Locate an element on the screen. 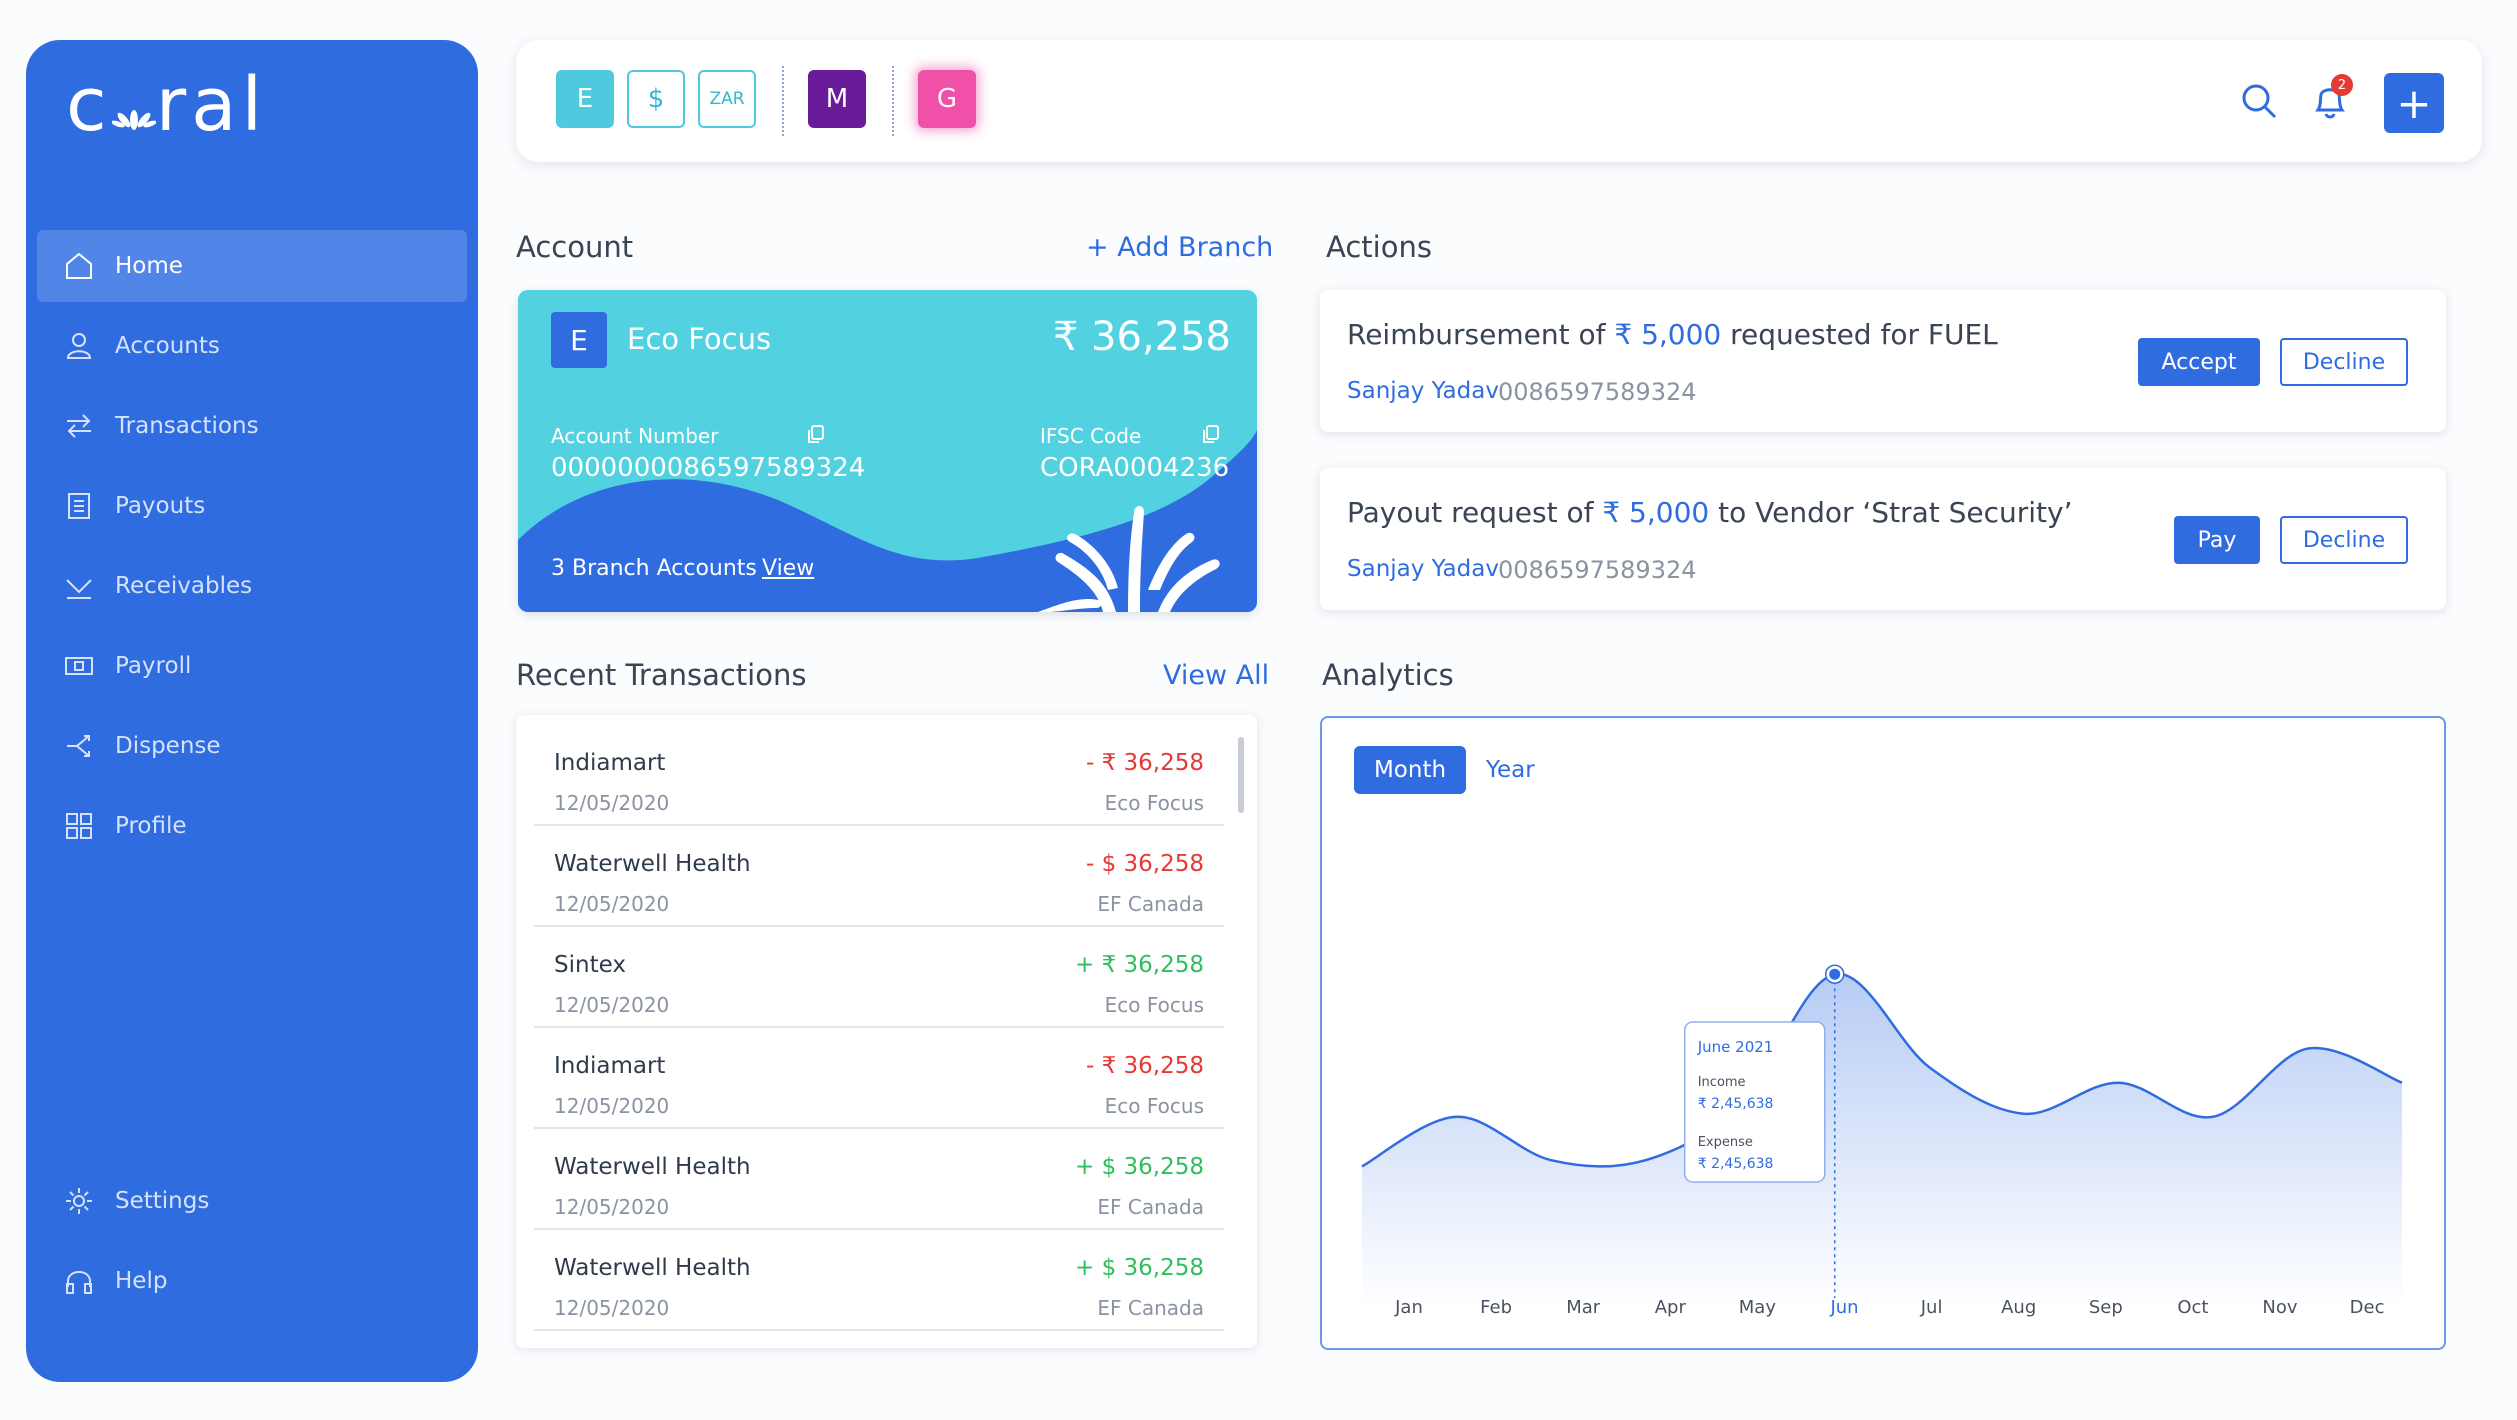 The width and height of the screenshot is (2517, 1420). sidebar-item-label: Transactions is located at coordinates (187, 426).